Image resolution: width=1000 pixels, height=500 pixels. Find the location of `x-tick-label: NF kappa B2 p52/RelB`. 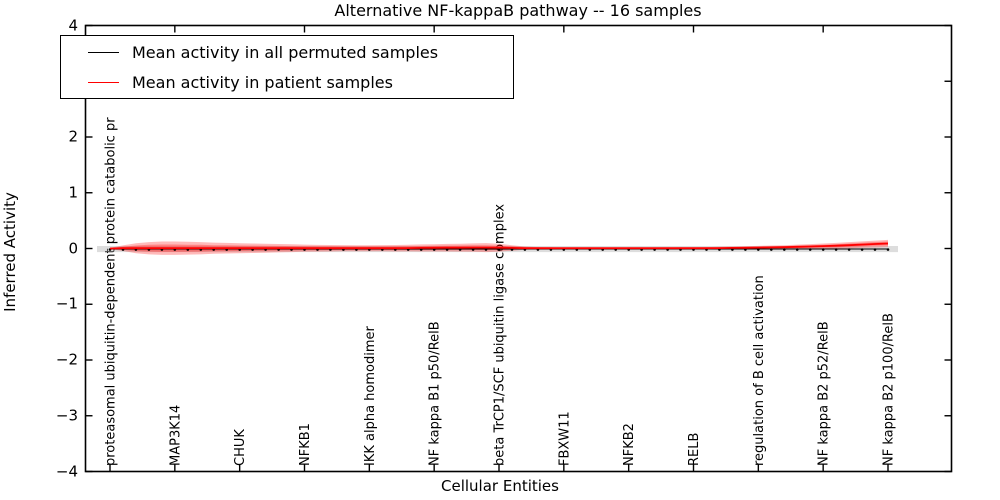

x-tick-label: NF kappa B2 p52/RelB is located at coordinates (824, 393).